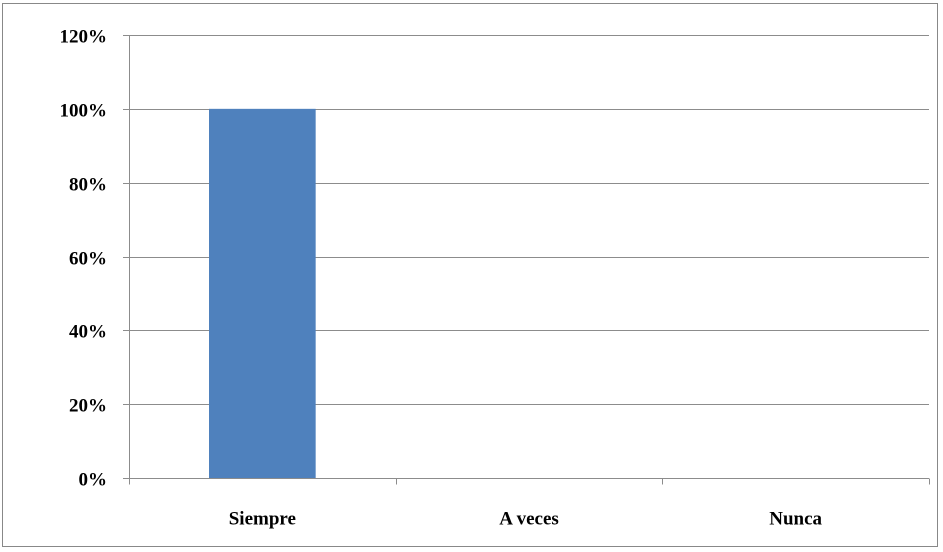  Describe the element at coordinates (88, 406) in the screenshot. I see `y-tick-label: 20%` at that location.